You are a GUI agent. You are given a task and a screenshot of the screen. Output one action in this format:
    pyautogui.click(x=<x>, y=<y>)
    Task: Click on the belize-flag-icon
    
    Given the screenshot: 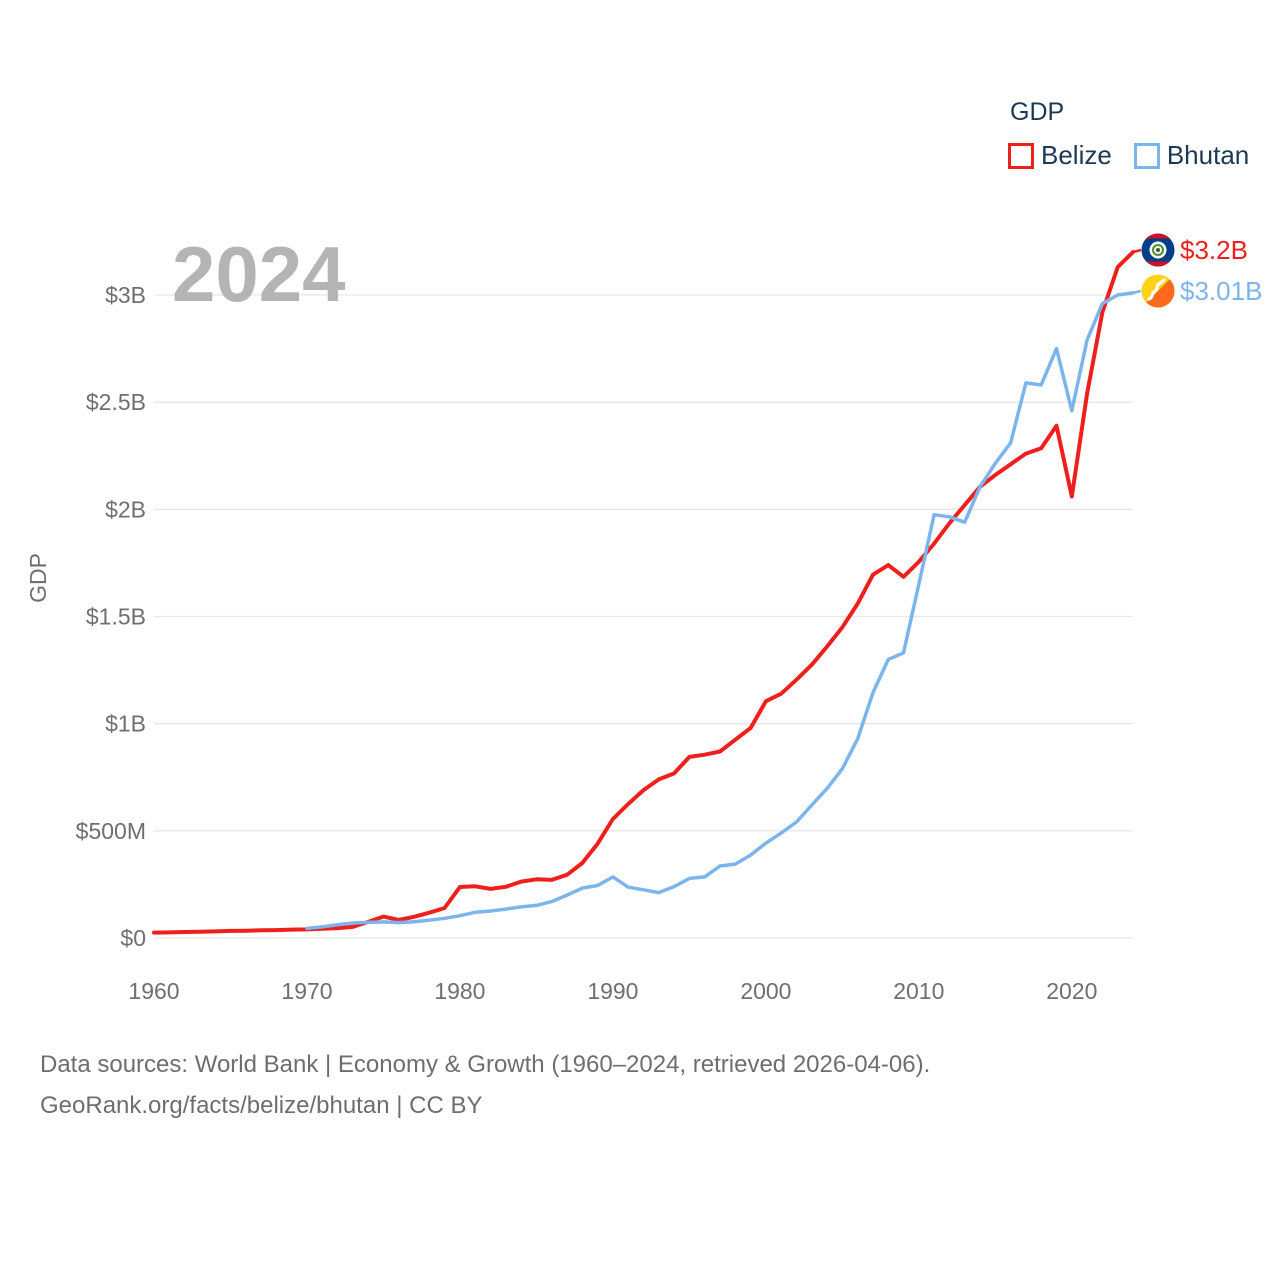 What is the action you would take?
    pyautogui.click(x=1158, y=250)
    